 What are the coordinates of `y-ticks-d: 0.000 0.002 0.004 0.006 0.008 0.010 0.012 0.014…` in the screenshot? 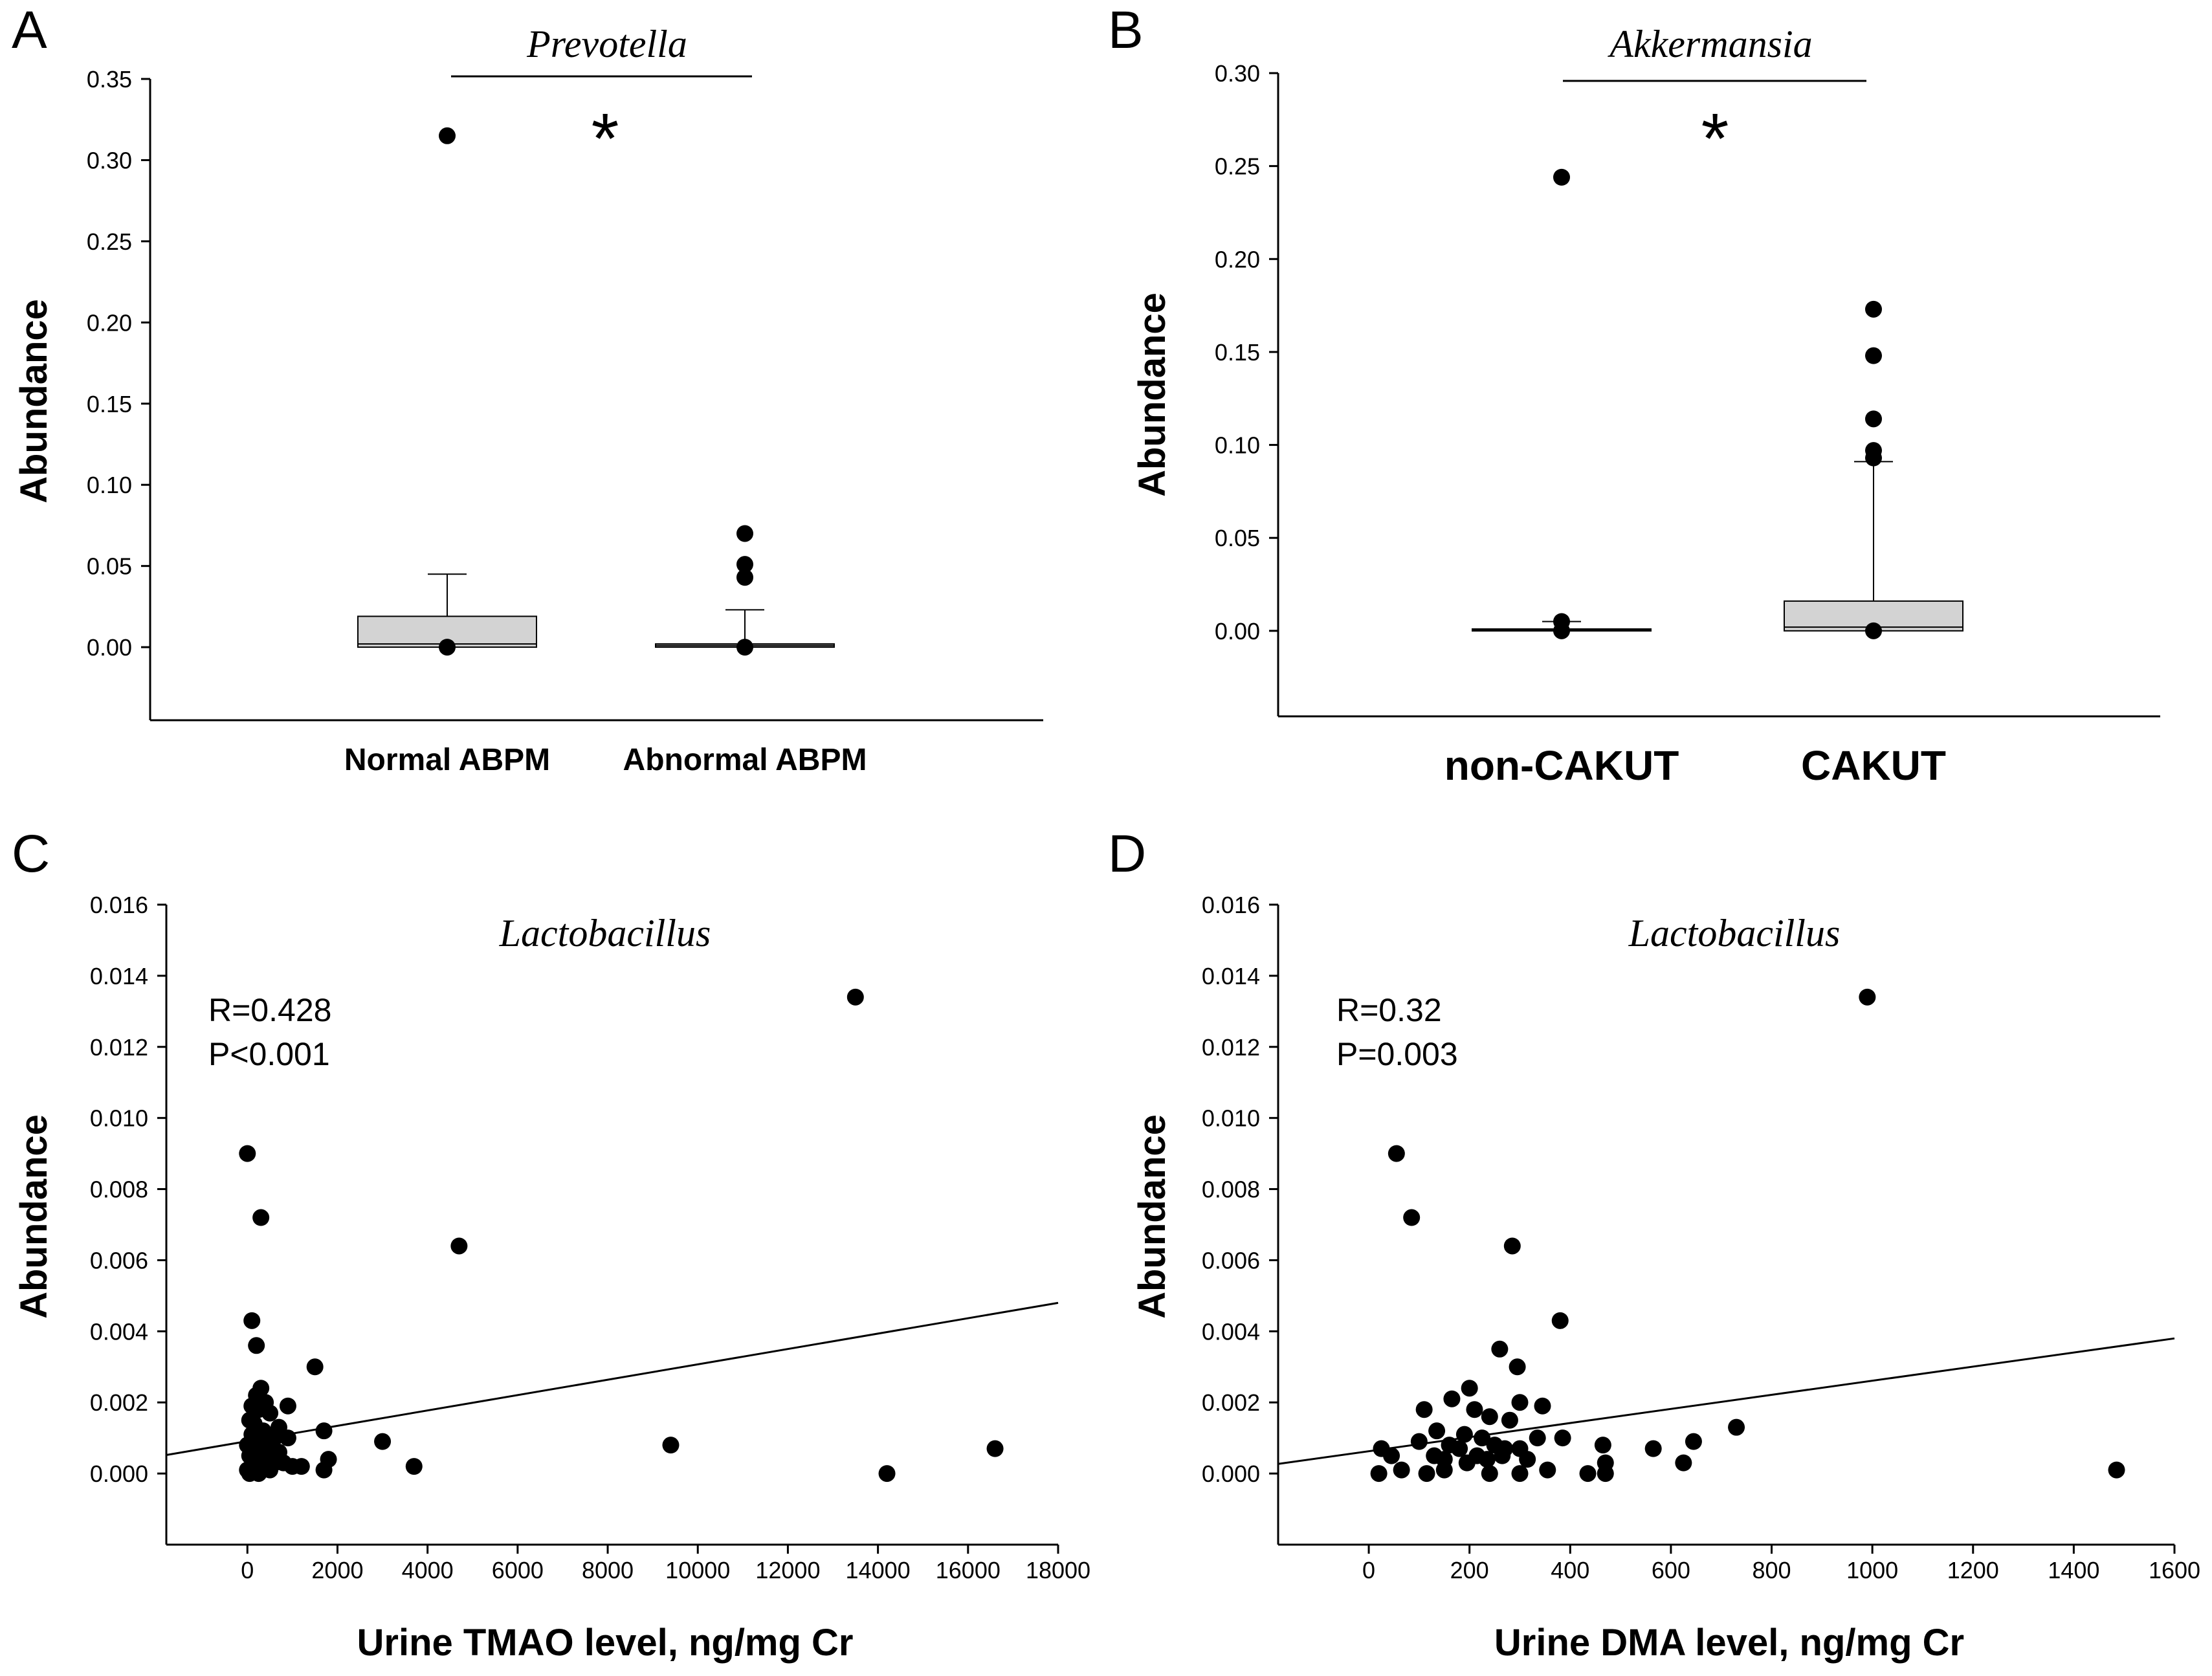 It's located at (1240, 1189).